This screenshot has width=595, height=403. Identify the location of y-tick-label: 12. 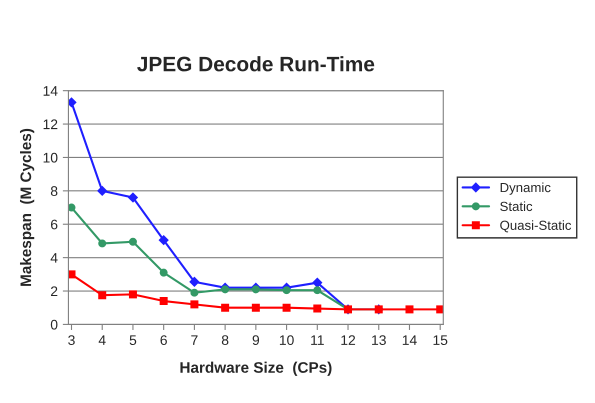
(51, 124).